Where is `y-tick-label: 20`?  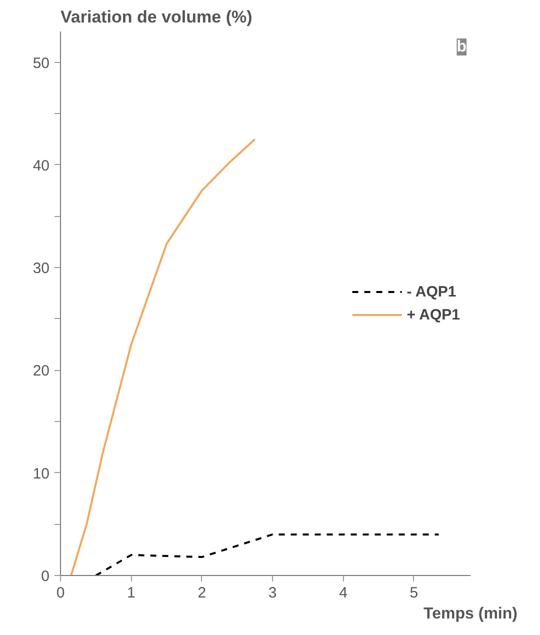 y-tick-label: 20 is located at coordinates (41, 371).